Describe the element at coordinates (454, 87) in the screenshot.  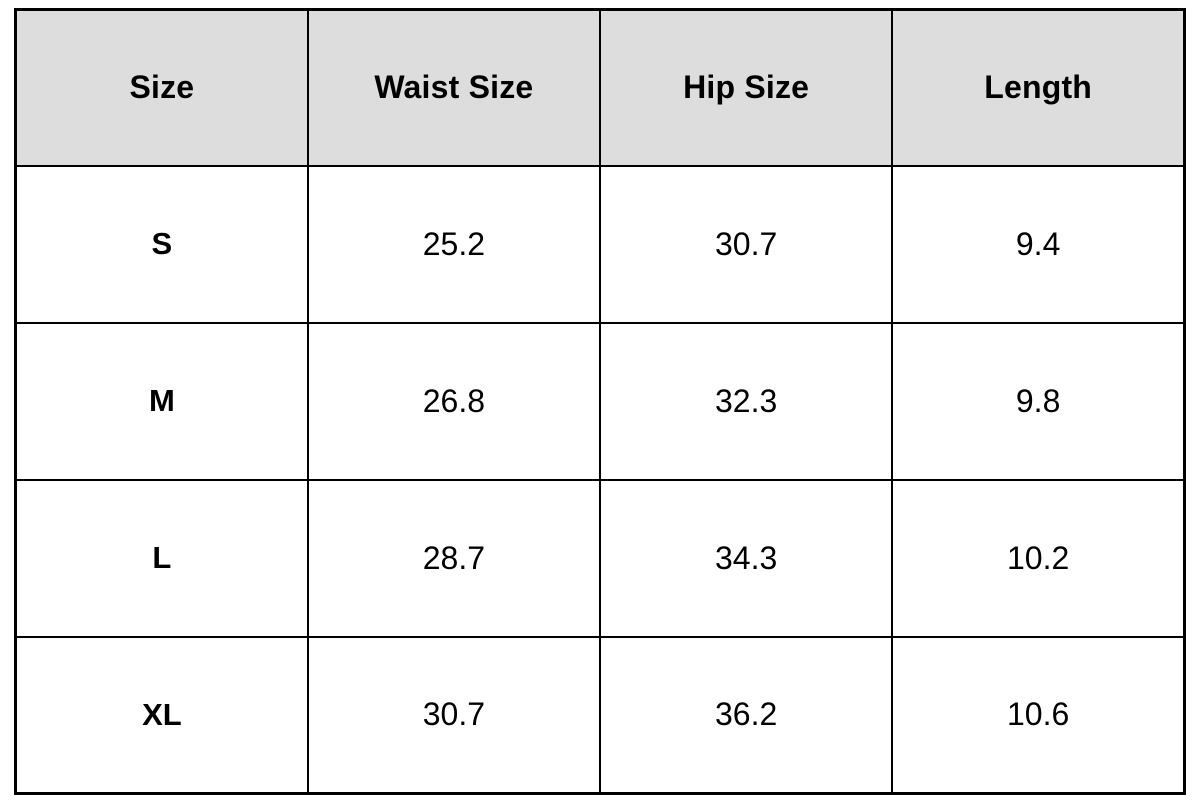
I see `column-header-waist-size: Waist Size` at that location.